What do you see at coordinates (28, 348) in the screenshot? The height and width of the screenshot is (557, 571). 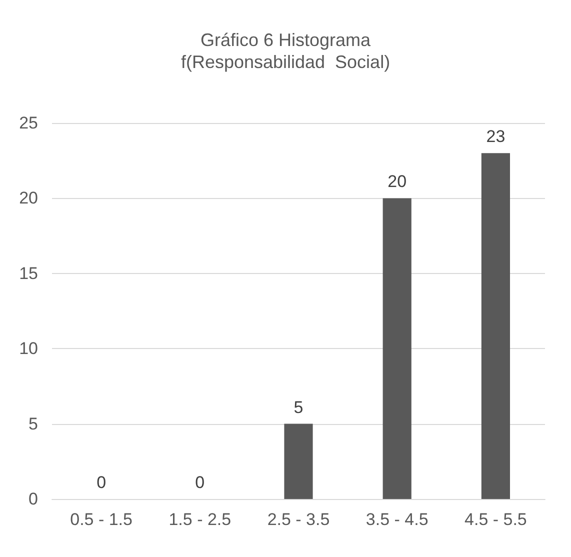 I see `y-tick-label: 10` at bounding box center [28, 348].